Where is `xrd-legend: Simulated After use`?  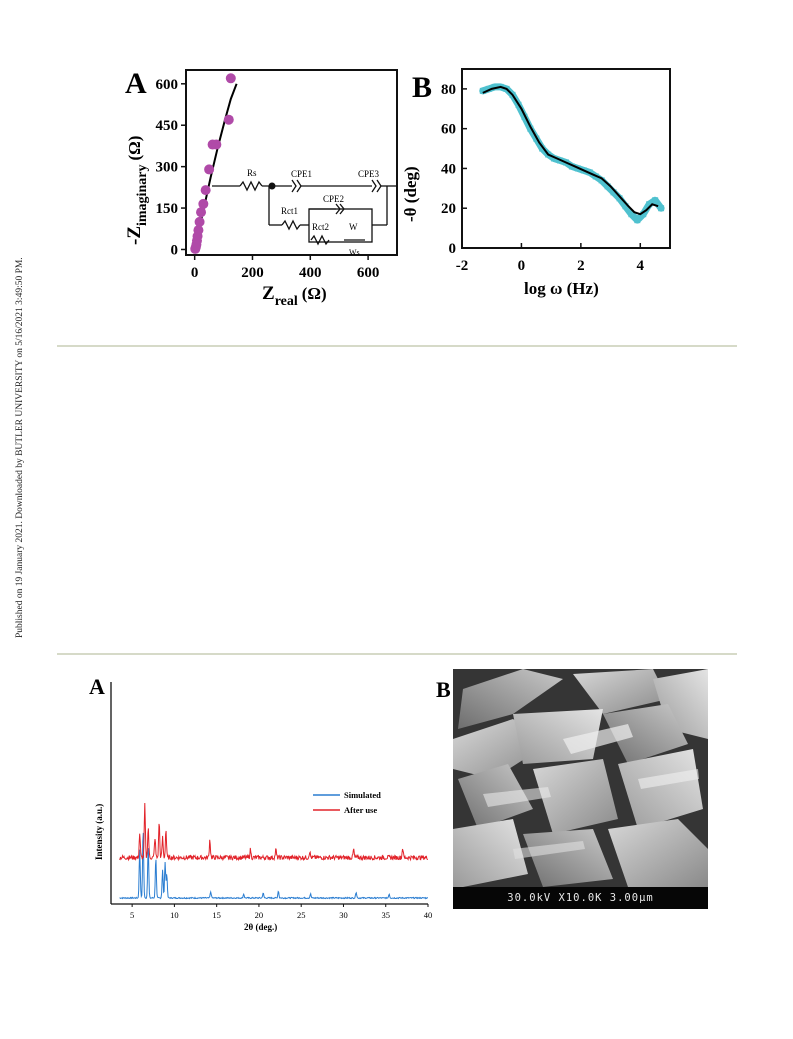
xrd-legend: Simulated After use is located at coordinates (347, 802).